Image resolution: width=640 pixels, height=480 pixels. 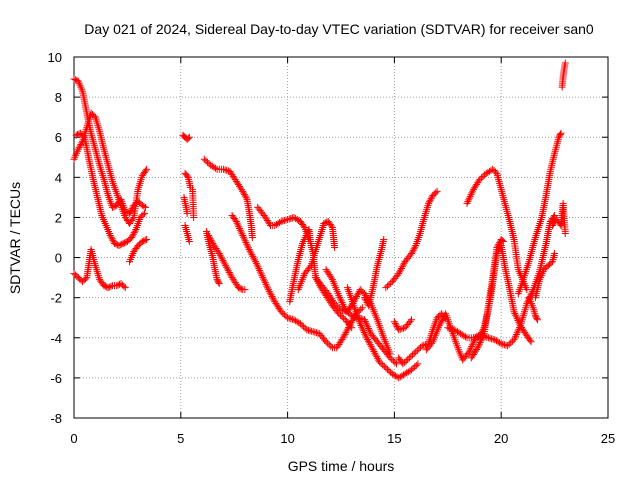 What do you see at coordinates (58, 177) in the screenshot?
I see `y-tick-label: 4` at bounding box center [58, 177].